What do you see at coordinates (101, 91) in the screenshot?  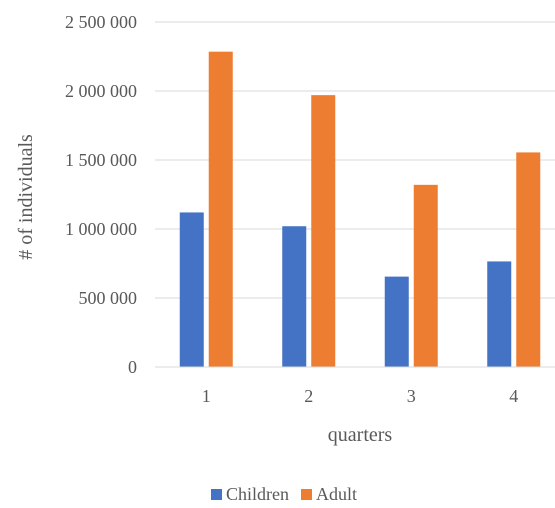 I see `y-tick-label: 2 000 000` at bounding box center [101, 91].